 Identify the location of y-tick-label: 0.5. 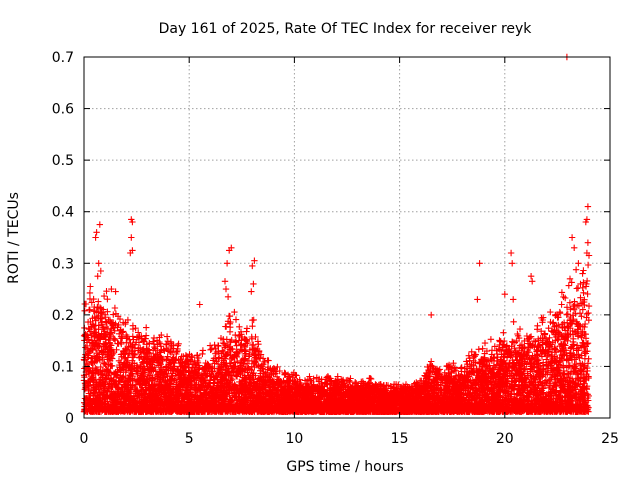
(63, 161).